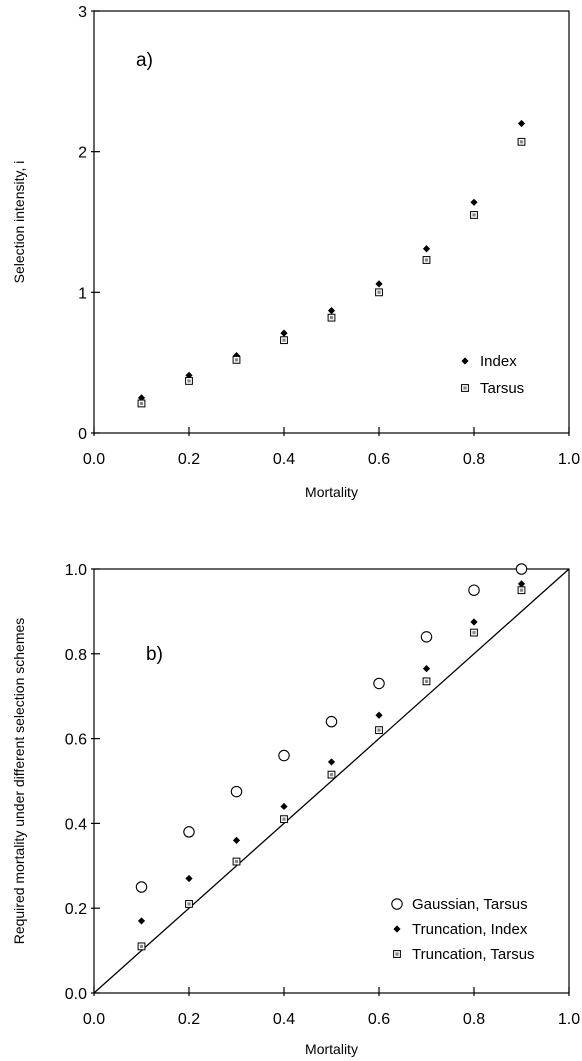  What do you see at coordinates (498, 361) in the screenshot?
I see `legend-label: Index` at bounding box center [498, 361].